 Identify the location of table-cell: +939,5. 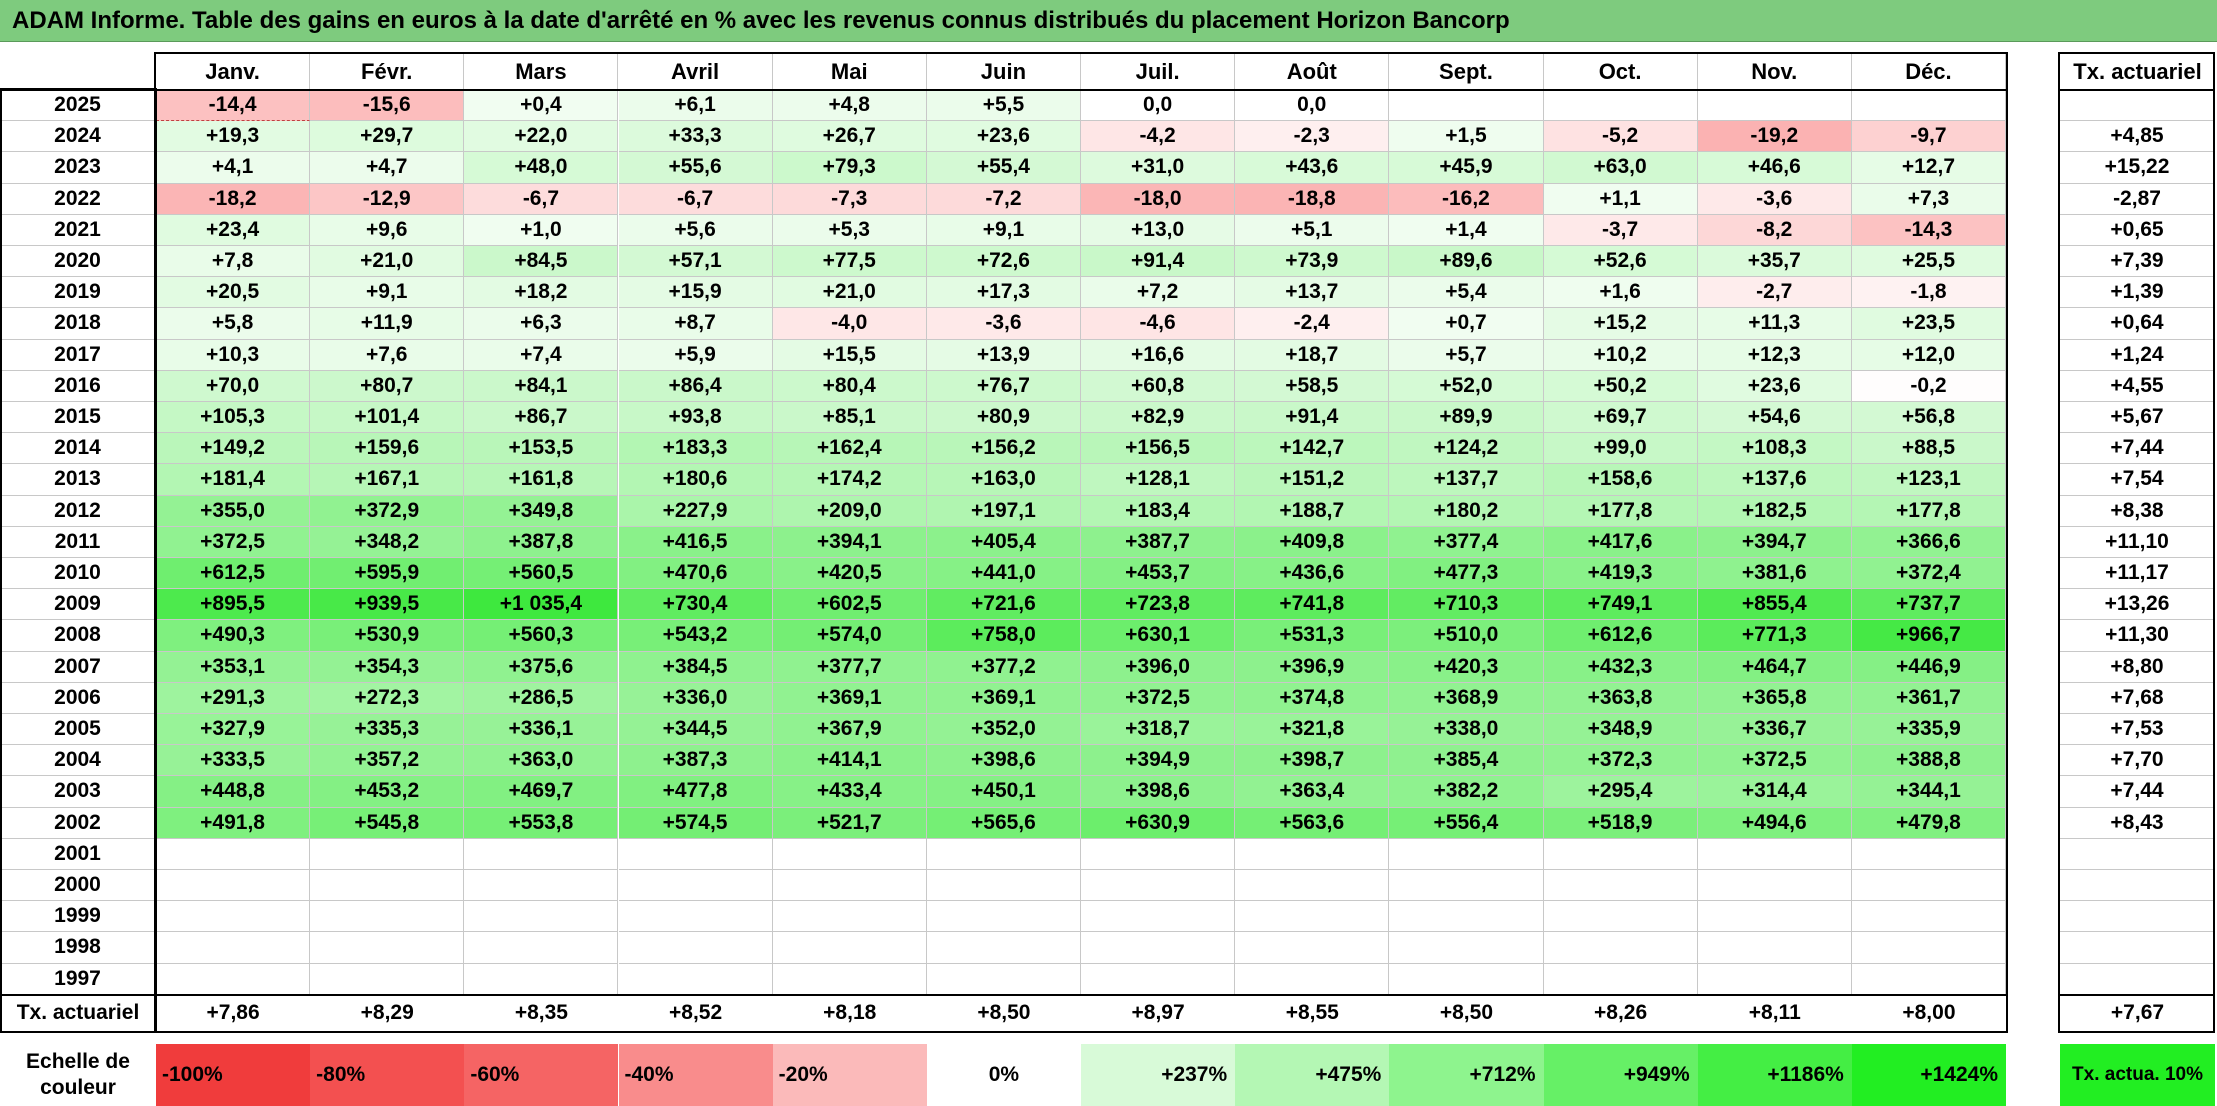
(387, 605).